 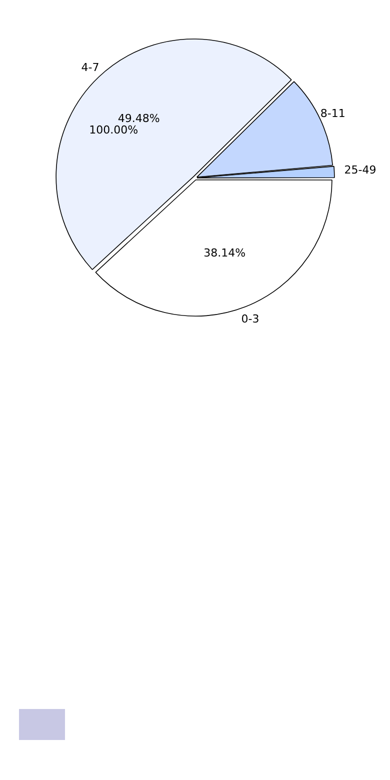 What do you see at coordinates (113, 129) in the screenshot?
I see `text: 100.00%` at bounding box center [113, 129].